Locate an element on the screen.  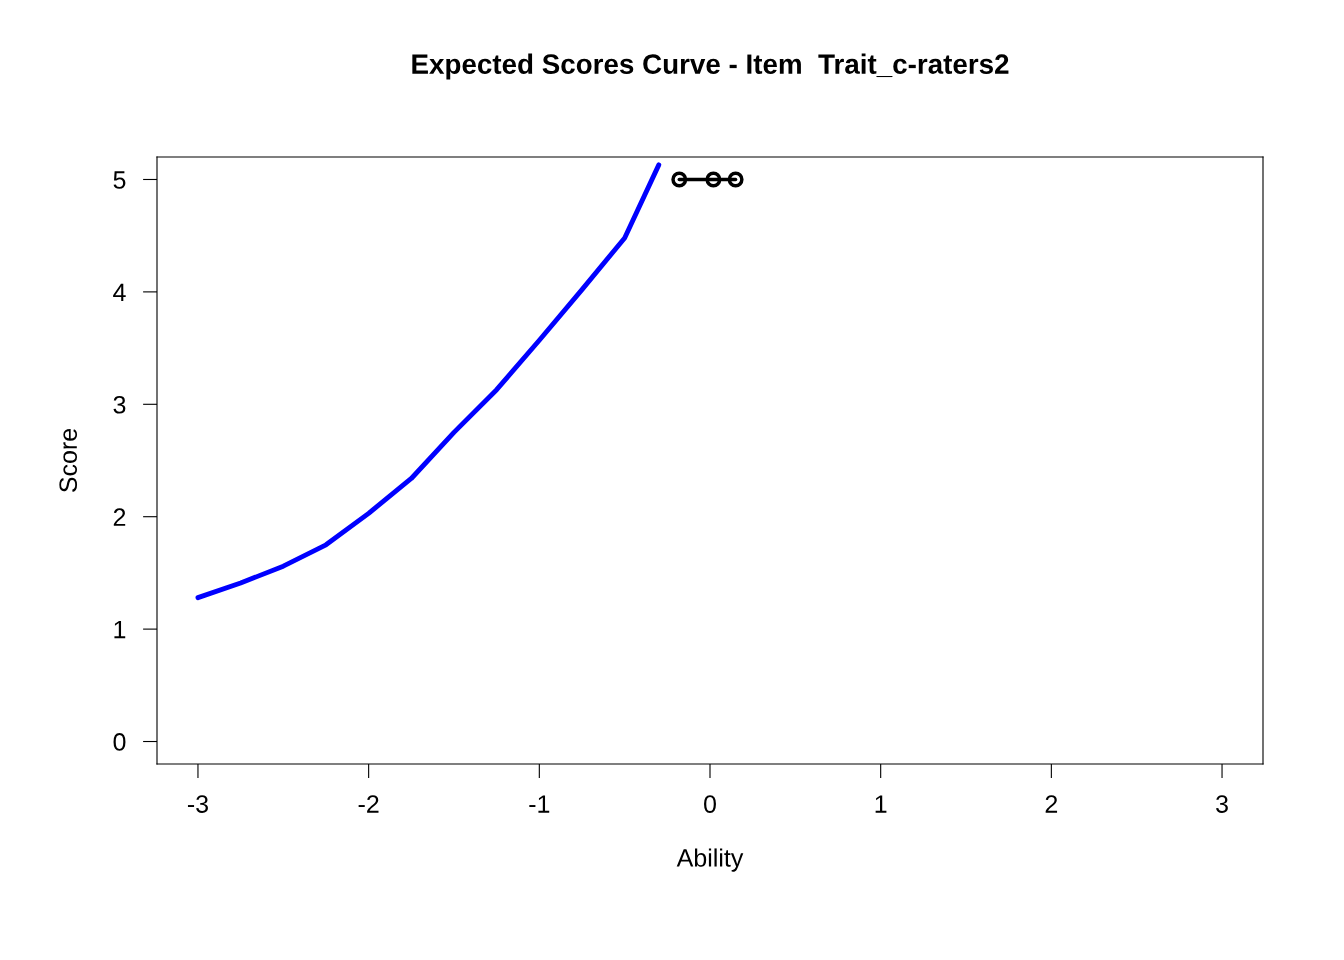
x-tick-label: 1 is located at coordinates (881, 804).